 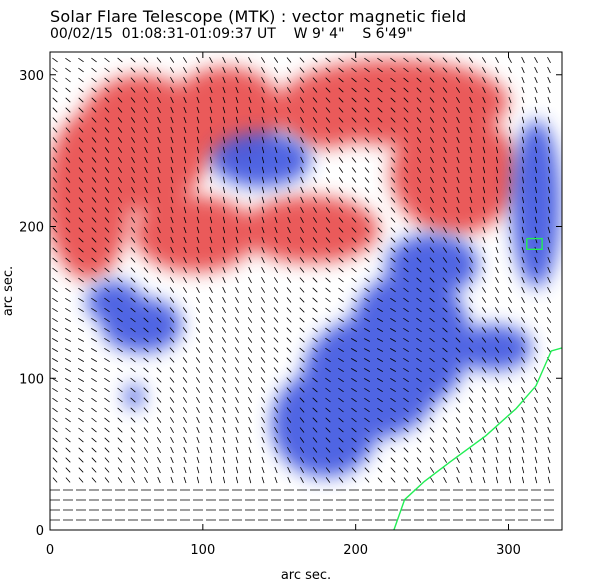 What do you see at coordinates (40, 531) in the screenshot?
I see `y-tick-label: 0` at bounding box center [40, 531].